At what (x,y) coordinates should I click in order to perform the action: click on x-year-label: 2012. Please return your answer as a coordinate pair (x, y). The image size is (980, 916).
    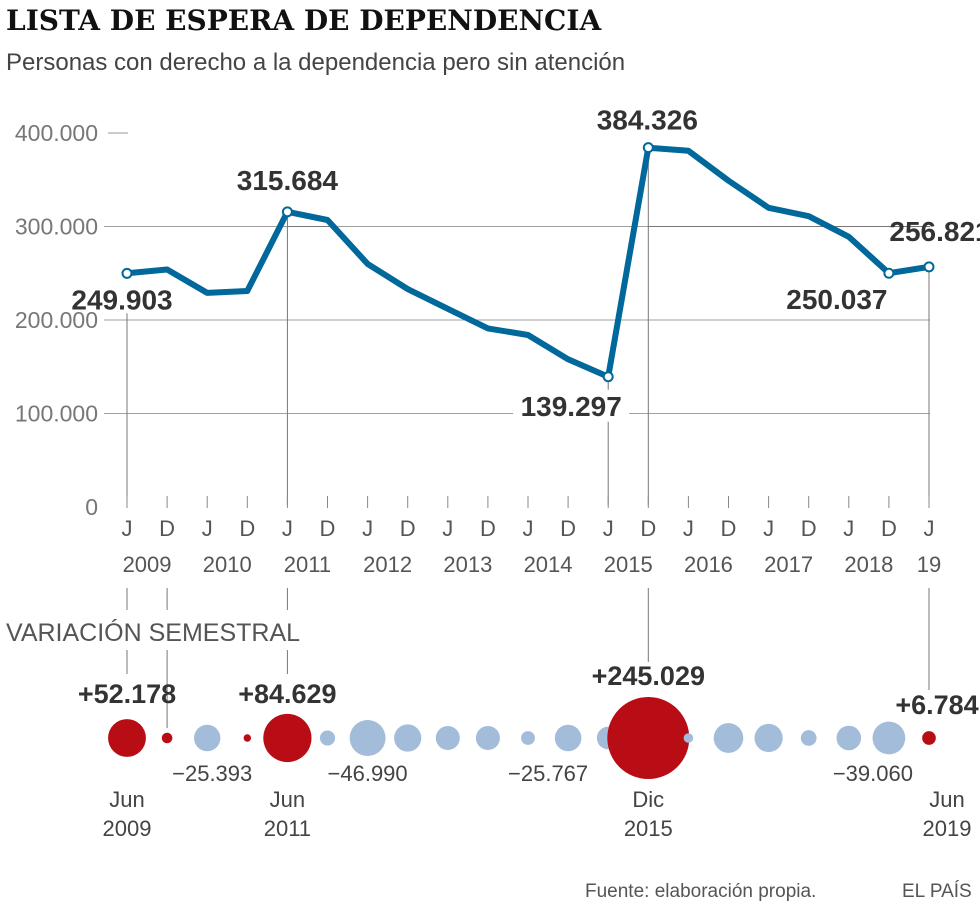
    Looking at the image, I should click on (387, 564).